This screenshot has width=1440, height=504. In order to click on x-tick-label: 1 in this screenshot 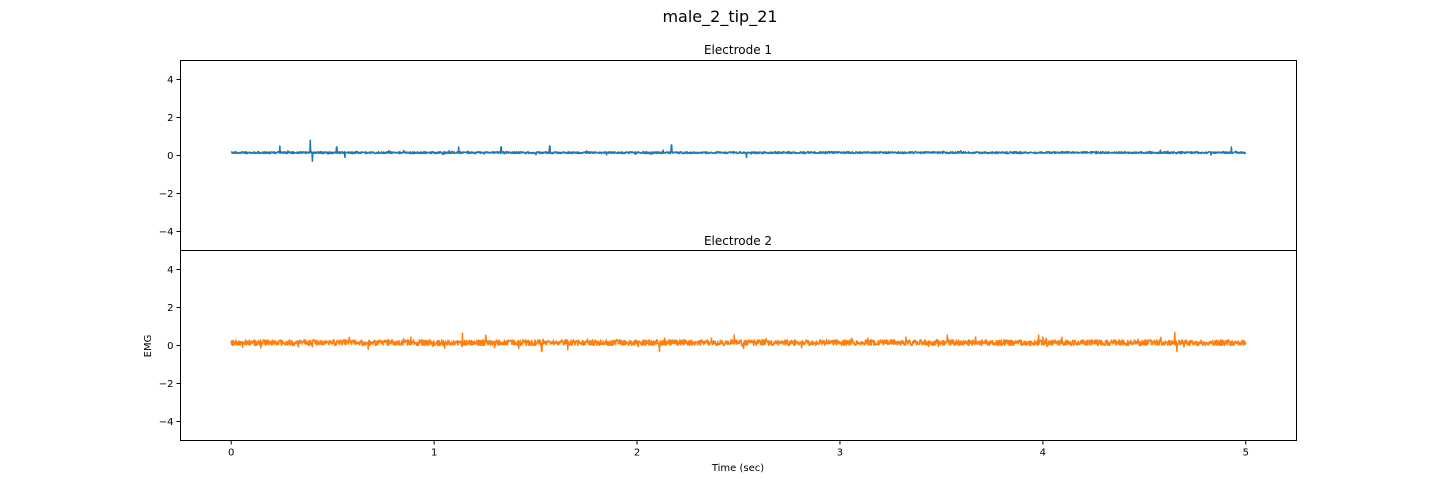, I will do `click(434, 453)`.